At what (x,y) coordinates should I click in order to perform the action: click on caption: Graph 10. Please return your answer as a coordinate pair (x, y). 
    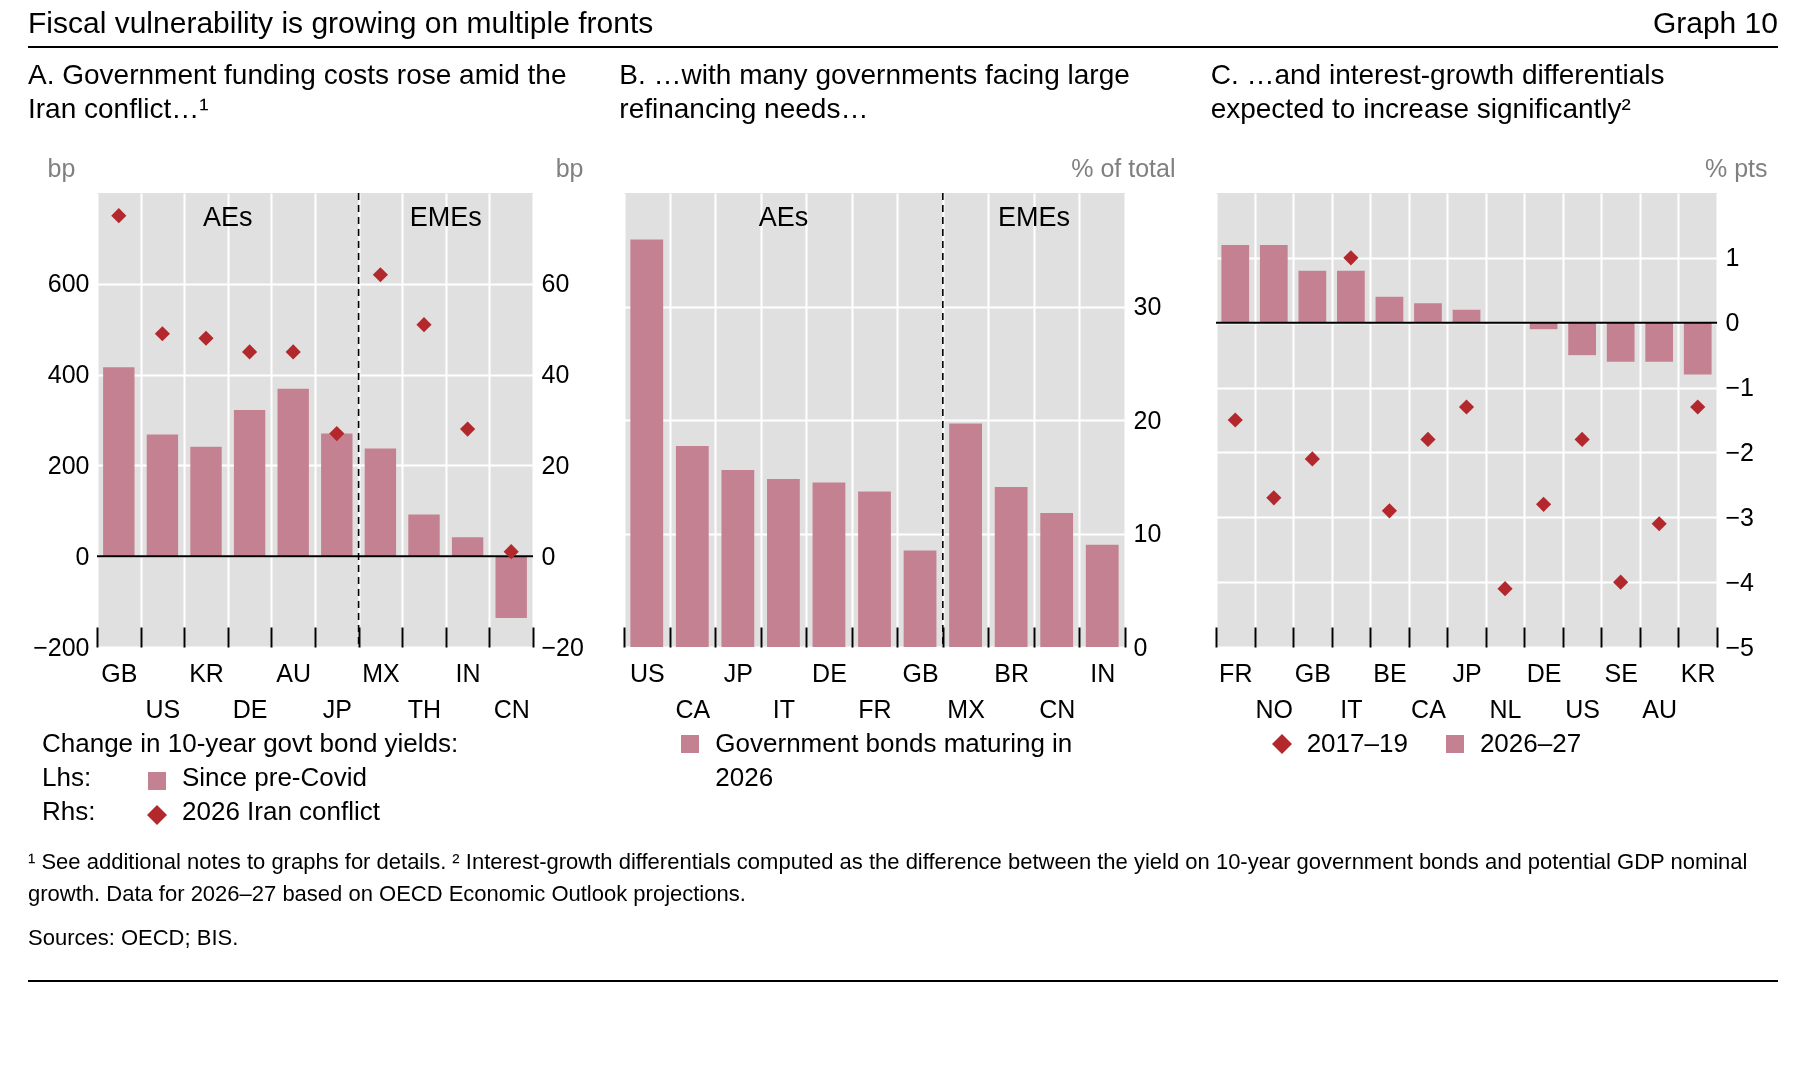
    Looking at the image, I should click on (1715, 23).